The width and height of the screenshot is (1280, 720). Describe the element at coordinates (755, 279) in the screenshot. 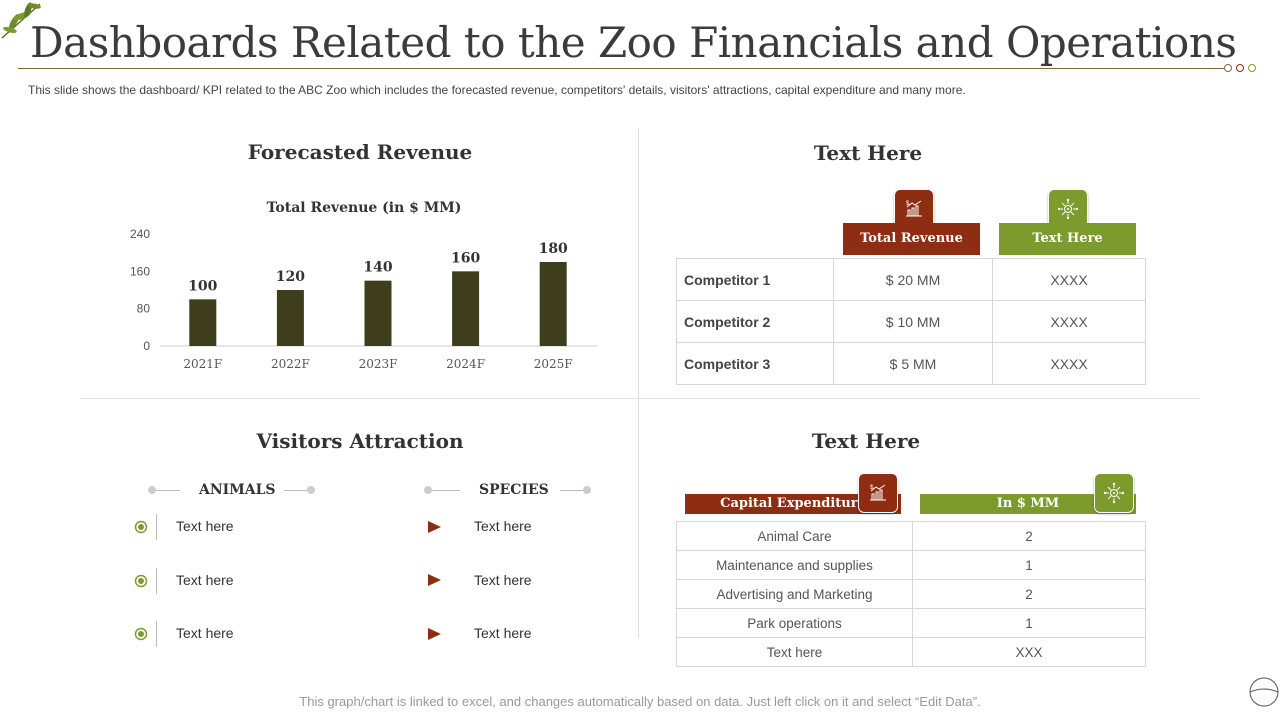

I see `competitor-name: Competitor 1` at that location.